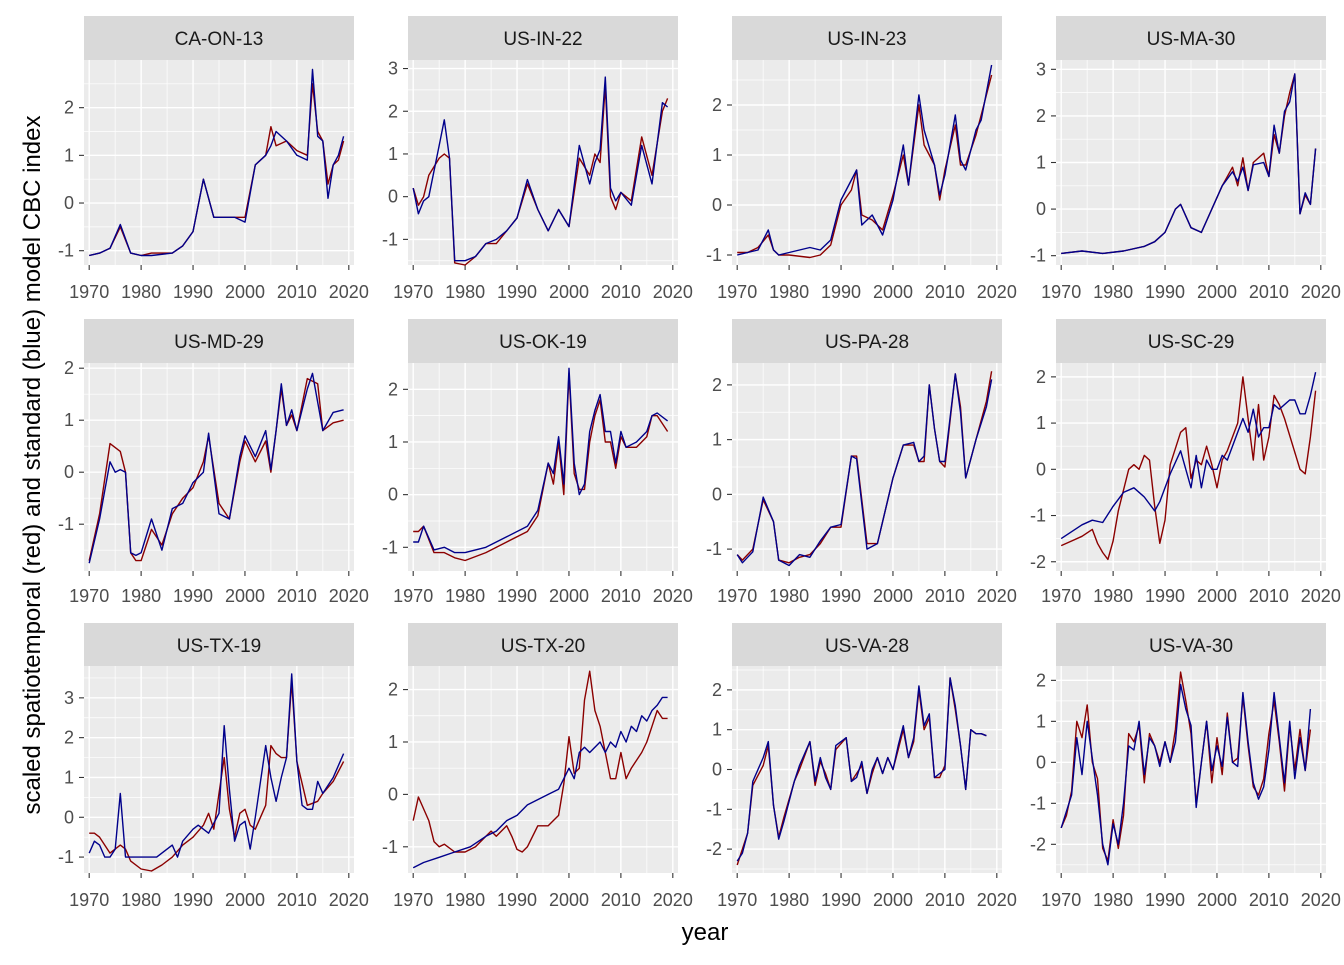  I want to click on panel-us-tx-19: US-TX-19 1970 1980 1990 2000 2010 2020 -1 0 1 2 3, so click(213, 766).